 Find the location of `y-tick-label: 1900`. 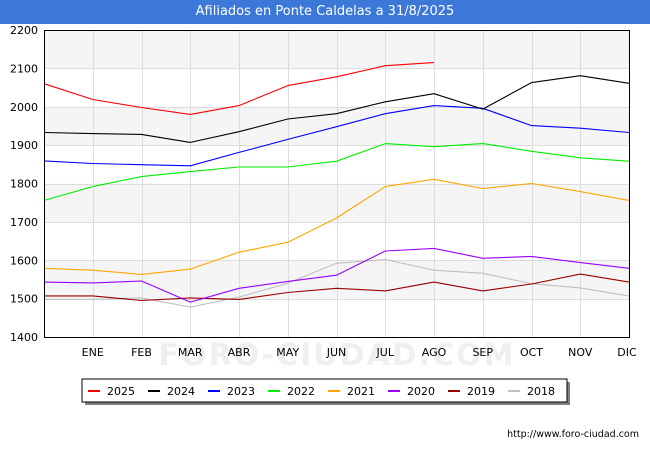

y-tick-label: 1900 is located at coordinates (24, 145).